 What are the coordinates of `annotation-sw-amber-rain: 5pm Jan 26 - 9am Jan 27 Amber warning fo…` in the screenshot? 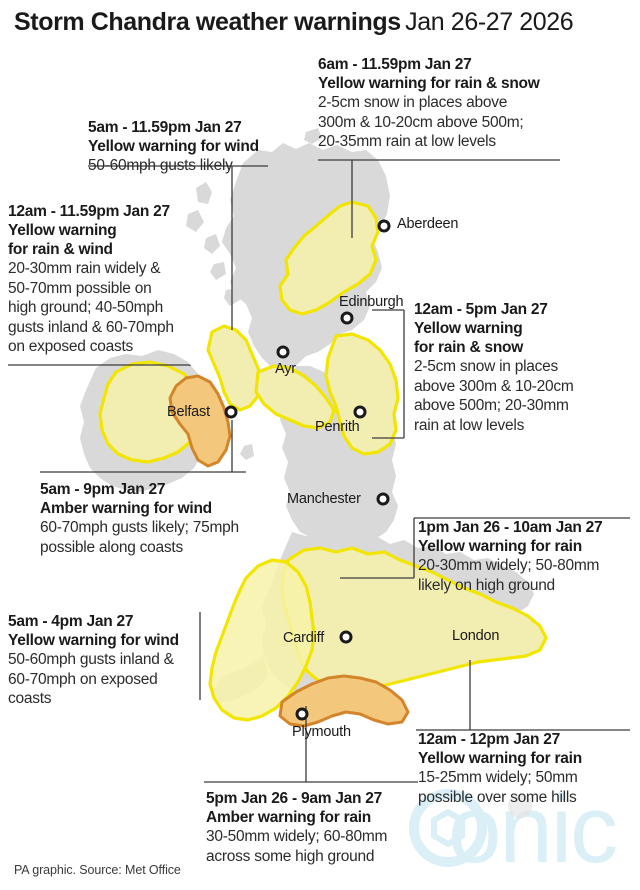 It's located at (326, 827).